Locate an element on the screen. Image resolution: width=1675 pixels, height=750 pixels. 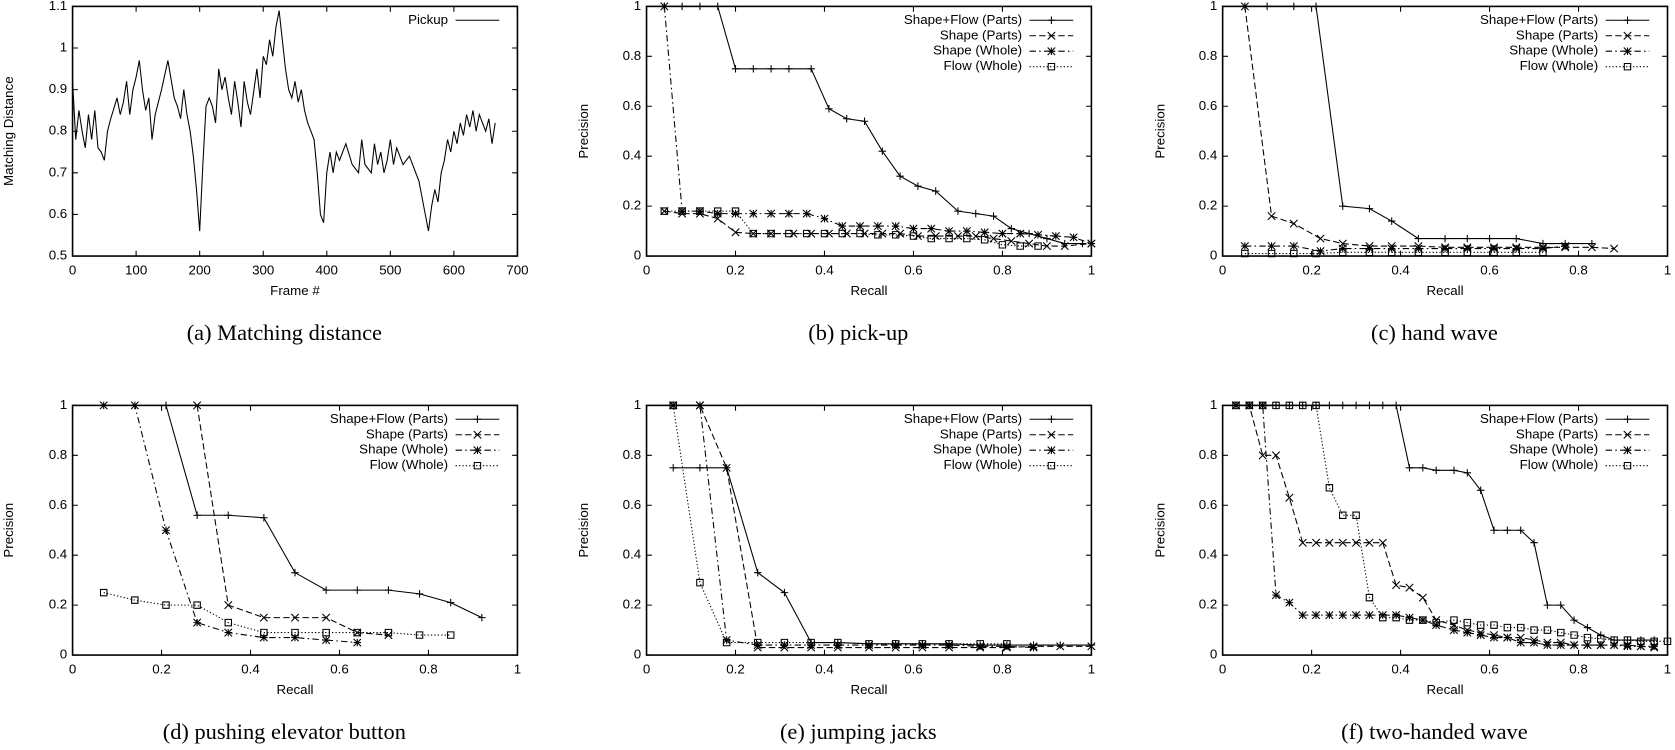
x-tick-label: 200 is located at coordinates (200, 269).